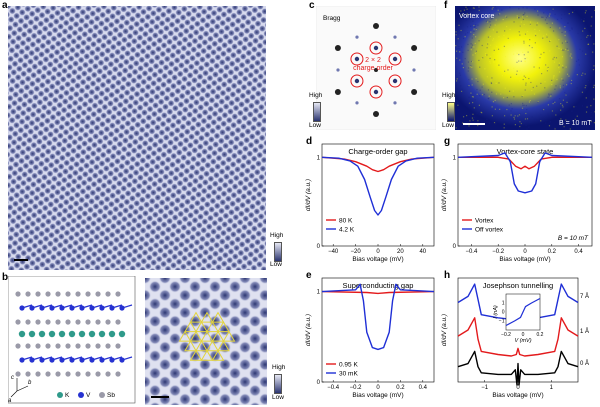 The width and height of the screenshot is (600, 407). Describe the element at coordinates (88, 395) in the screenshot. I see `legend-v: V` at that location.